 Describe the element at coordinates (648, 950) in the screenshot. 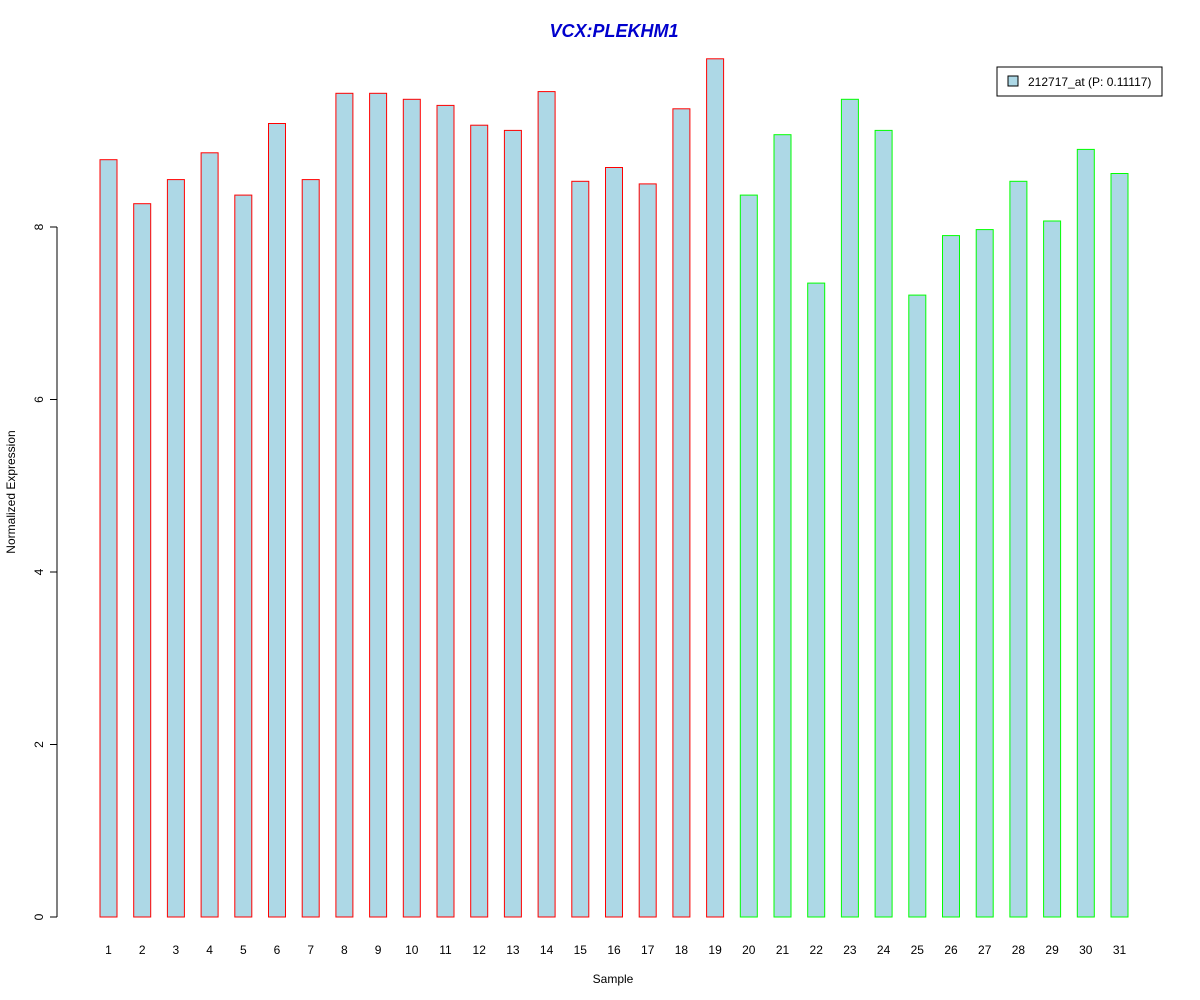

I see `x-tick-label: 17` at that location.